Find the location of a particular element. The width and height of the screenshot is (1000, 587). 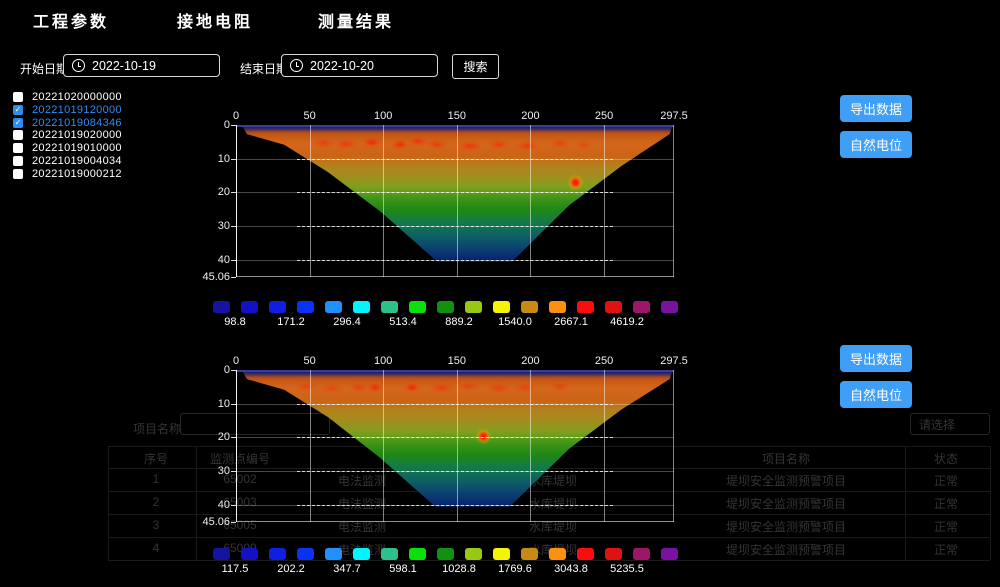

dataset-item: 20221019010000 is located at coordinates (67, 148).